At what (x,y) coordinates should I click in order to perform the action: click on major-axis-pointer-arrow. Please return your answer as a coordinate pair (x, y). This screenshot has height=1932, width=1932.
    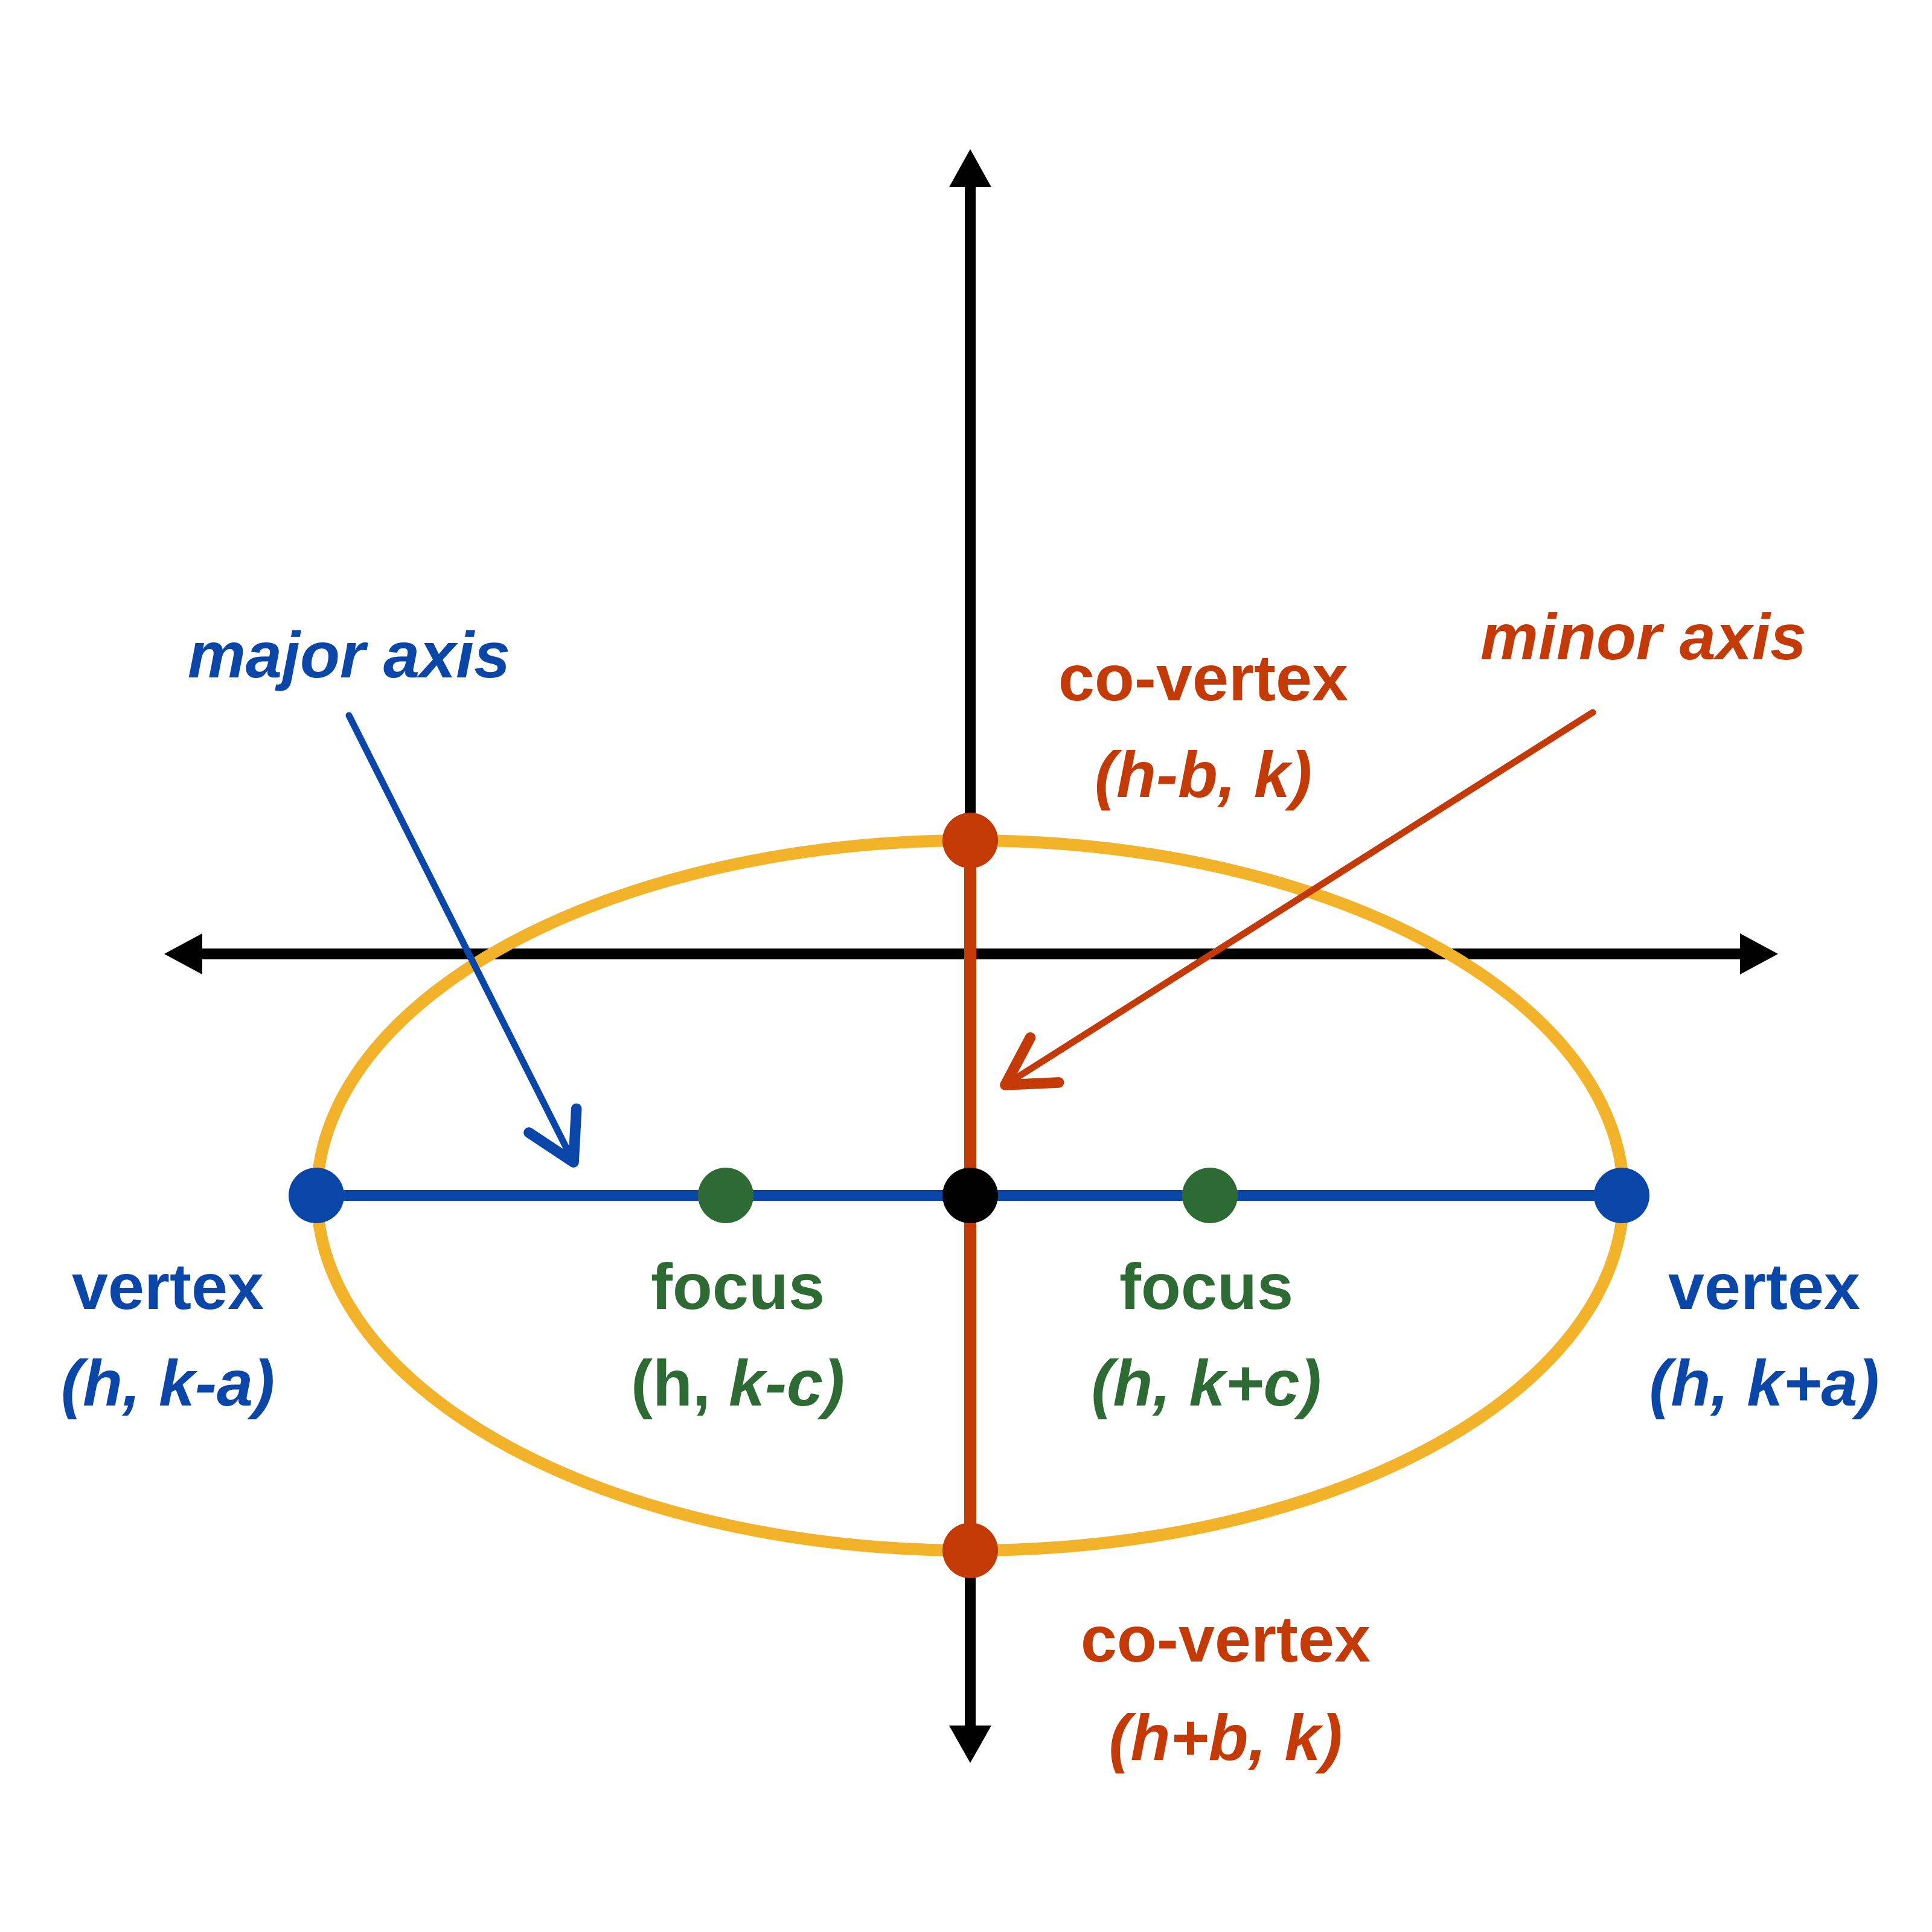
    Looking at the image, I should click on (463, 940).